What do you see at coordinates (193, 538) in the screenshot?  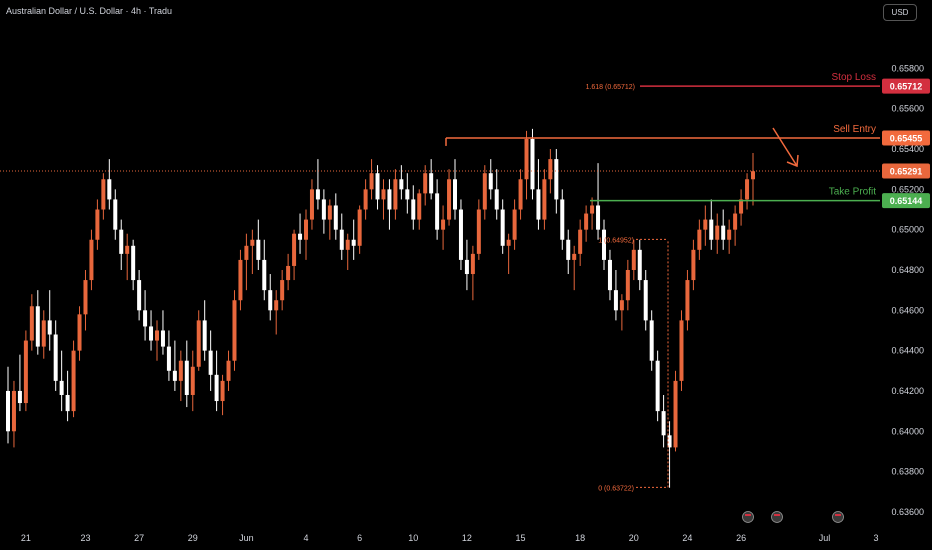 I see `time-tick-label: 29` at bounding box center [193, 538].